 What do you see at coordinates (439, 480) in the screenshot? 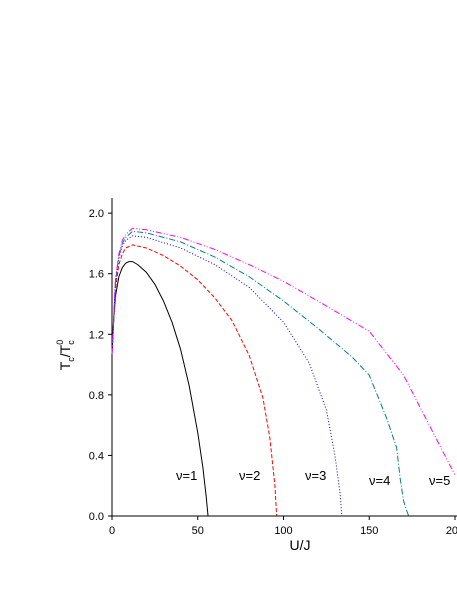
I see `series-label: ν=5` at bounding box center [439, 480].